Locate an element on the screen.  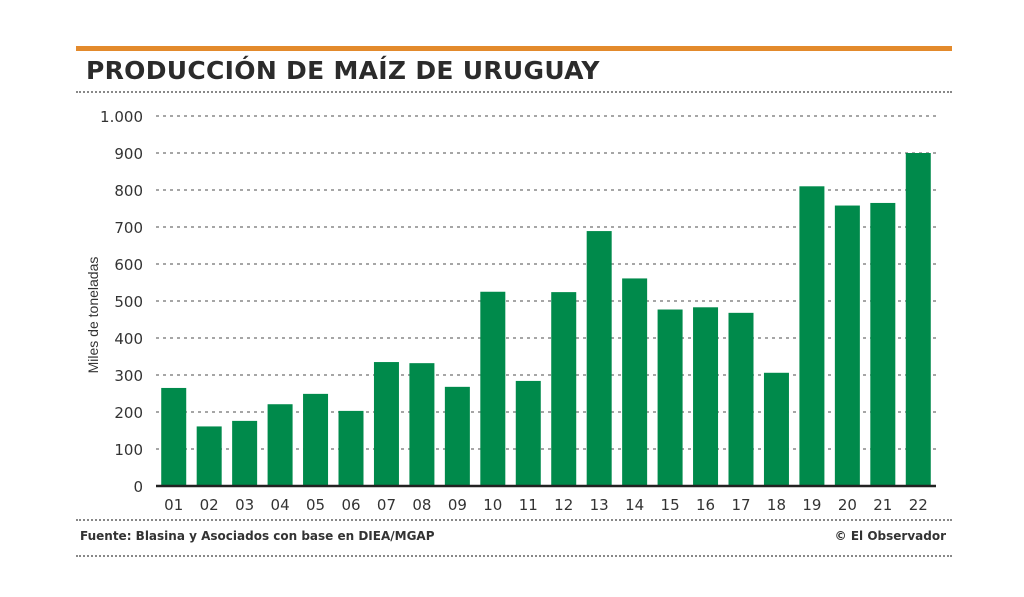
top-accent-bar is located at coordinates (514, 48).